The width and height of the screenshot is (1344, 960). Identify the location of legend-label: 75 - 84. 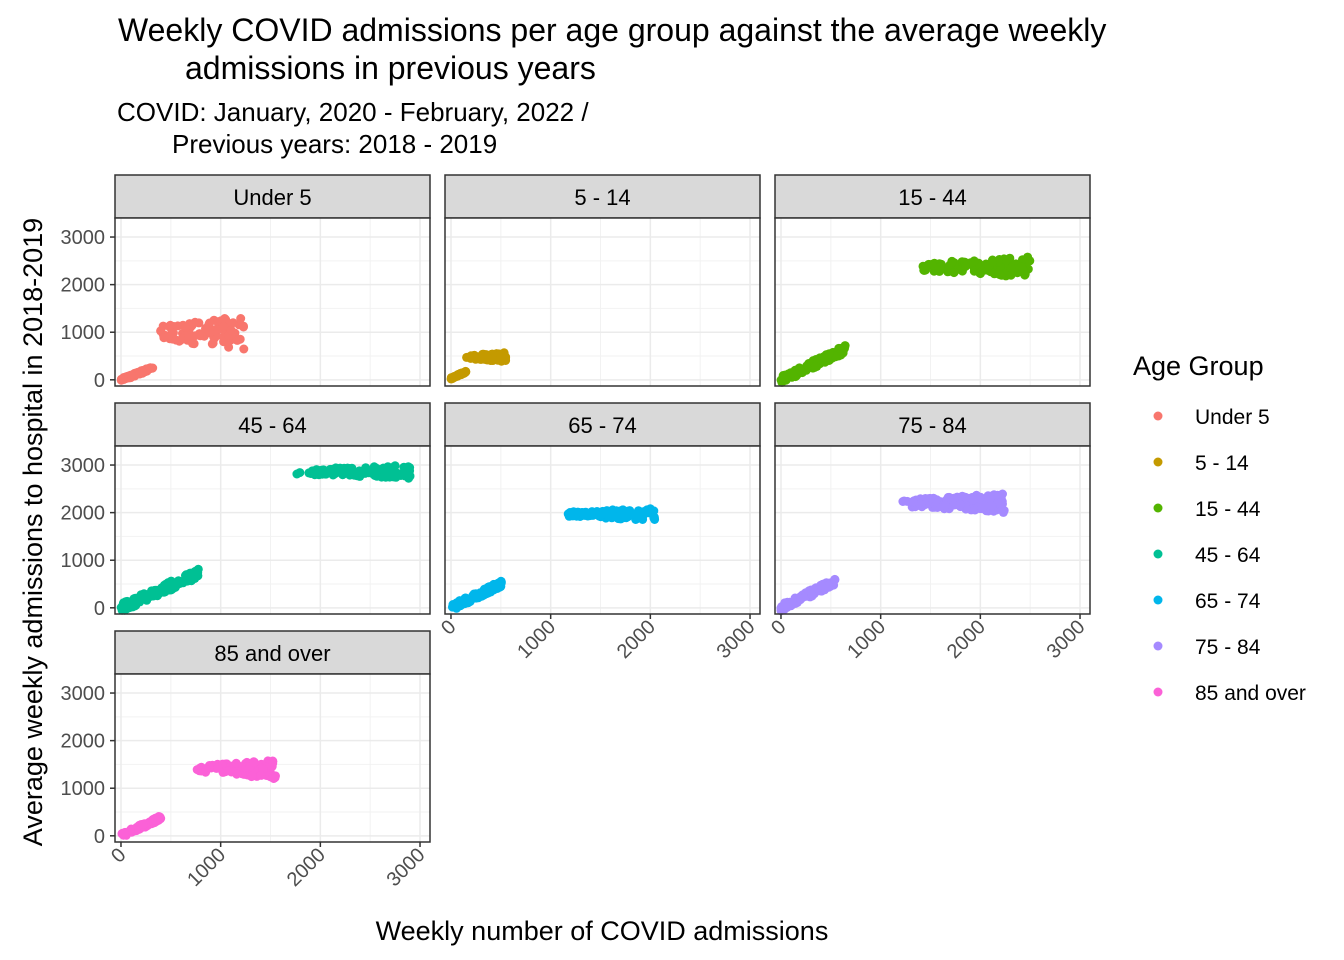
(1228, 647).